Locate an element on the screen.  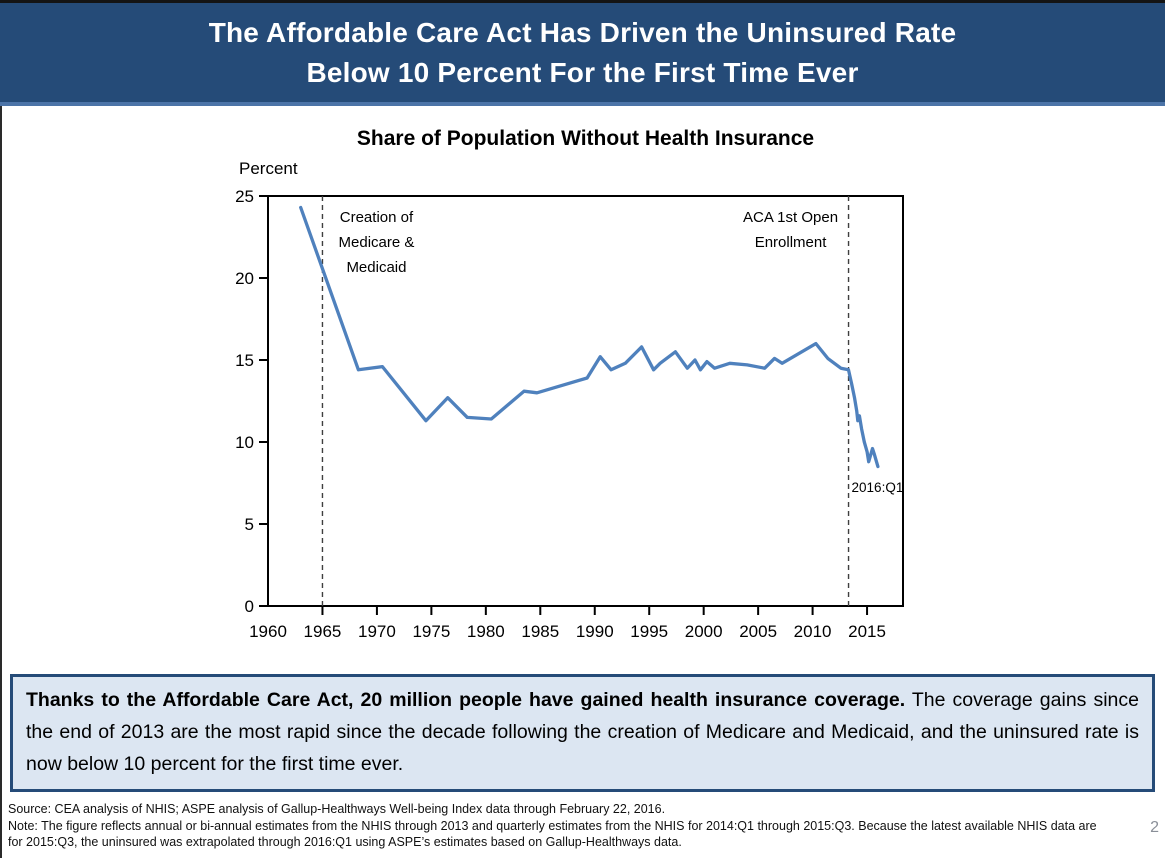
slide-title-line-2: Below 10 Percent For the First Time Ever is located at coordinates (582, 72).